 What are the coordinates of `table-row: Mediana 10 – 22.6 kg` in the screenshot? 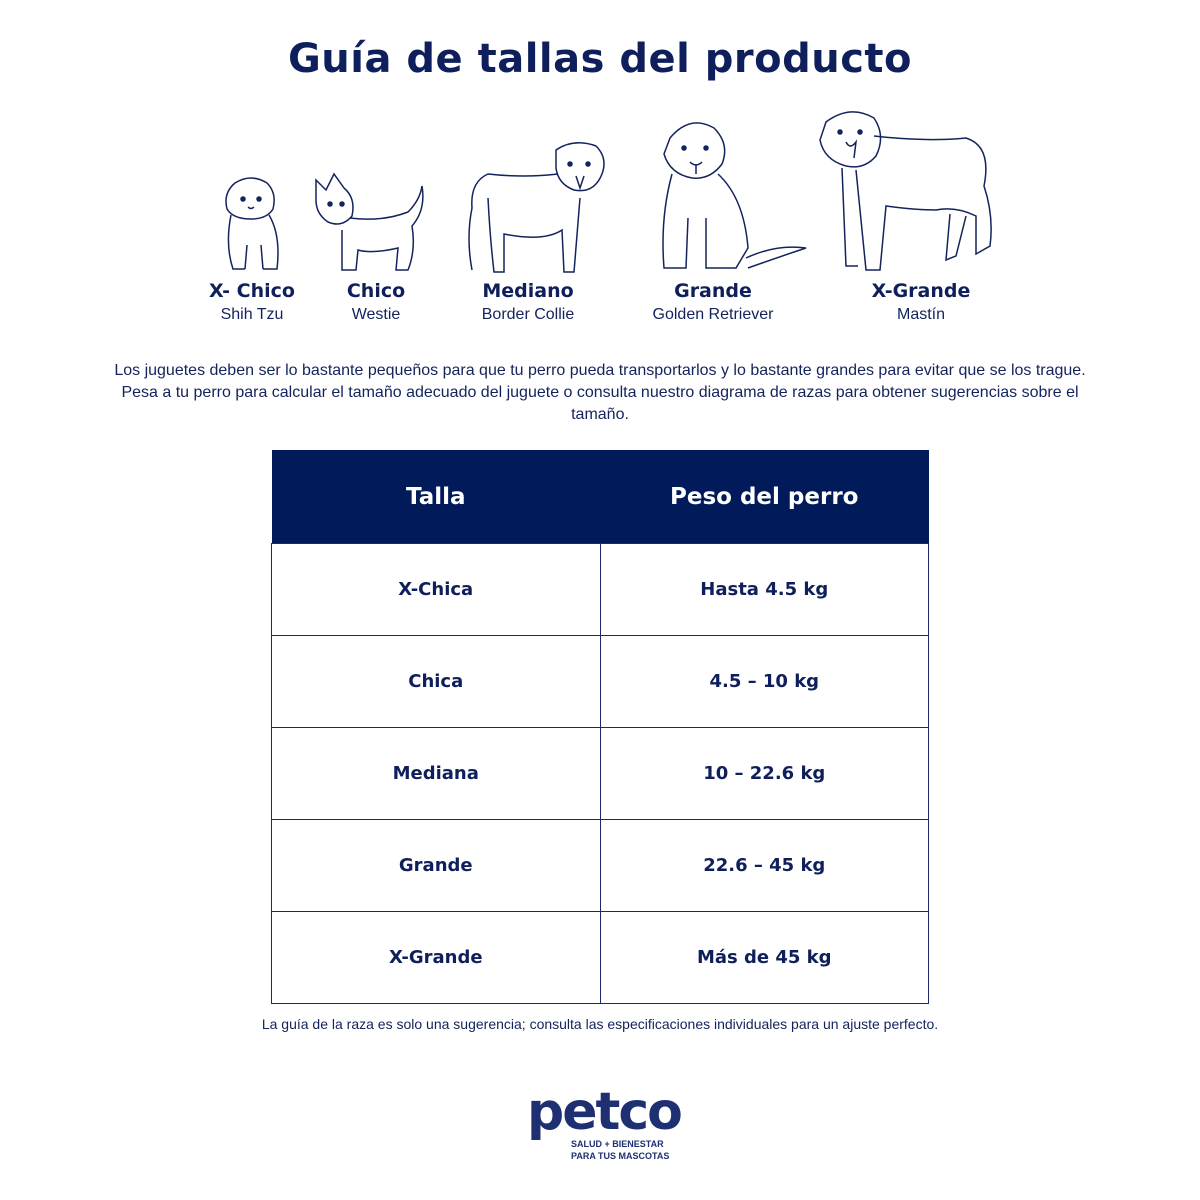 It's located at (600, 773).